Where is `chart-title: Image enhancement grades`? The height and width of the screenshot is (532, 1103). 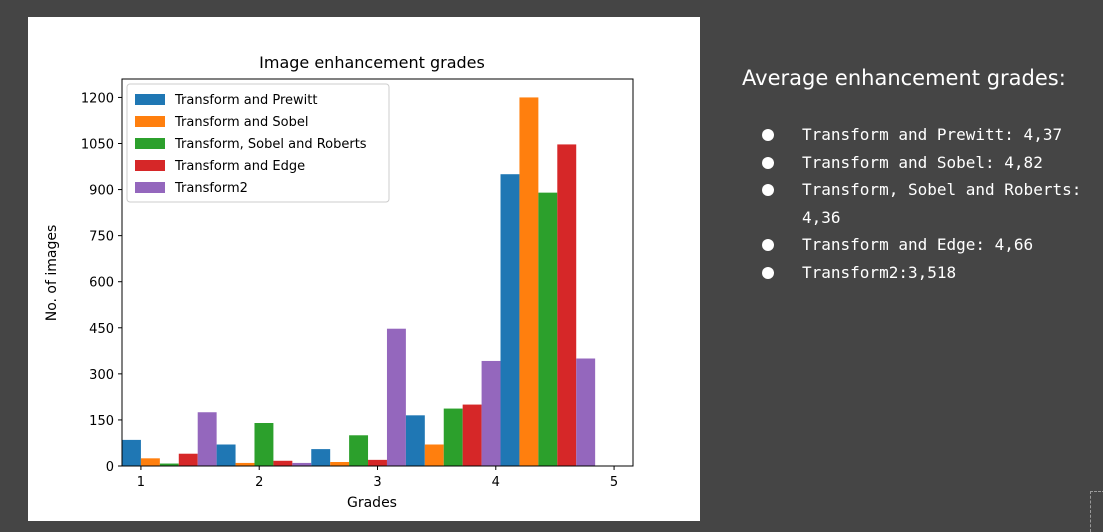
chart-title: Image enhancement grades is located at coordinates (372, 62).